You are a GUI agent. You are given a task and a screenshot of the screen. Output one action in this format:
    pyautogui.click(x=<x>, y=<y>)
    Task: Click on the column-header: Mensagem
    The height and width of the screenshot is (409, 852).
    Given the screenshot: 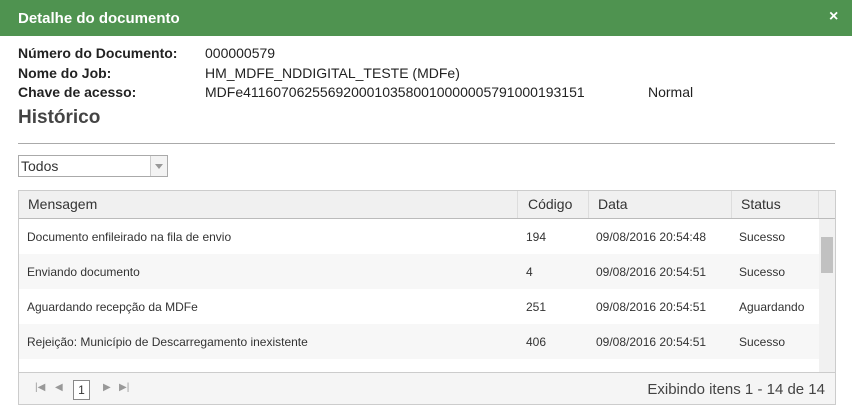 What is the action you would take?
    pyautogui.click(x=63, y=204)
    